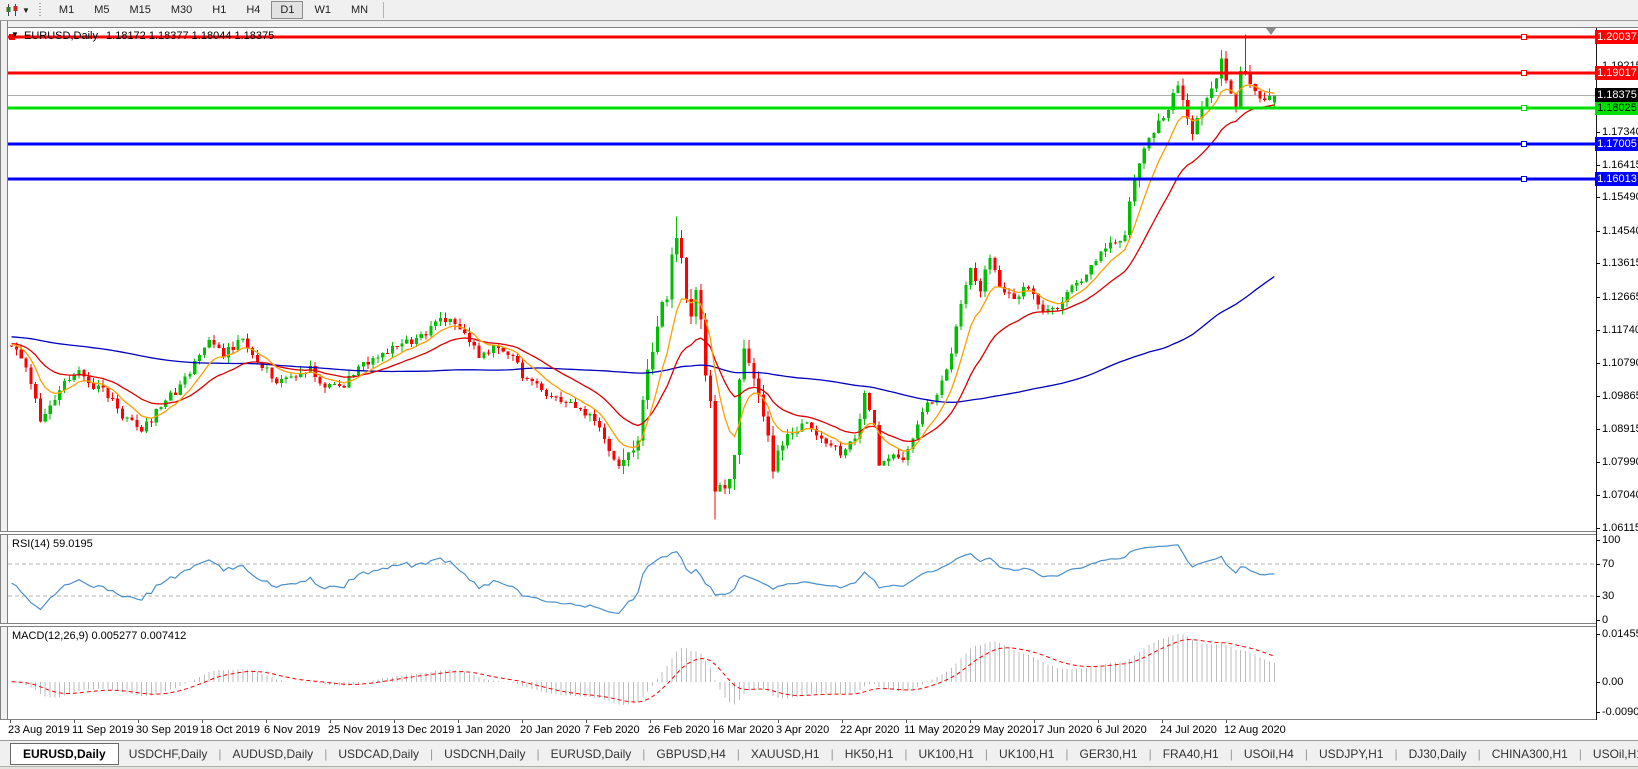  I want to click on level-price-box-1.19017: 1.19017, so click(1616, 72).